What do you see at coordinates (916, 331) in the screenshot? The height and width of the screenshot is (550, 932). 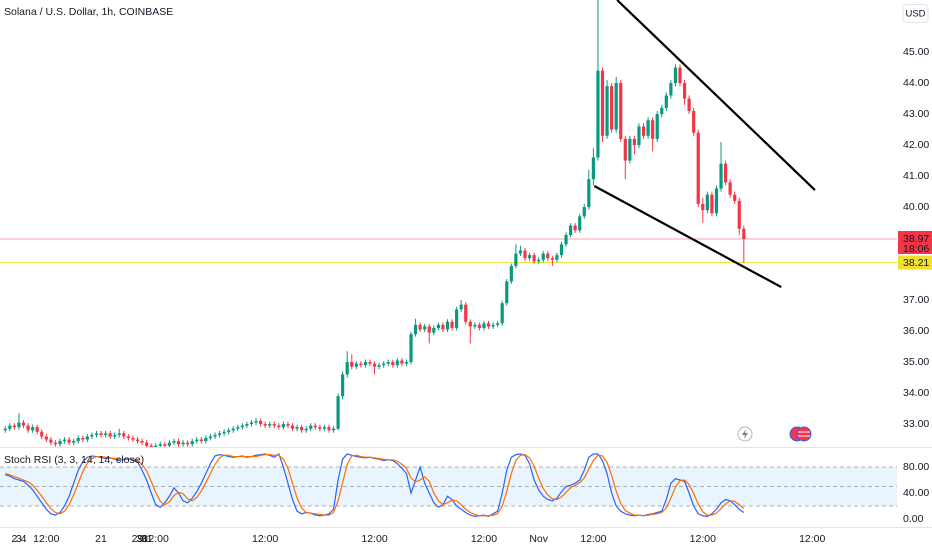 I see `y-tick-label: 36.00` at bounding box center [916, 331].